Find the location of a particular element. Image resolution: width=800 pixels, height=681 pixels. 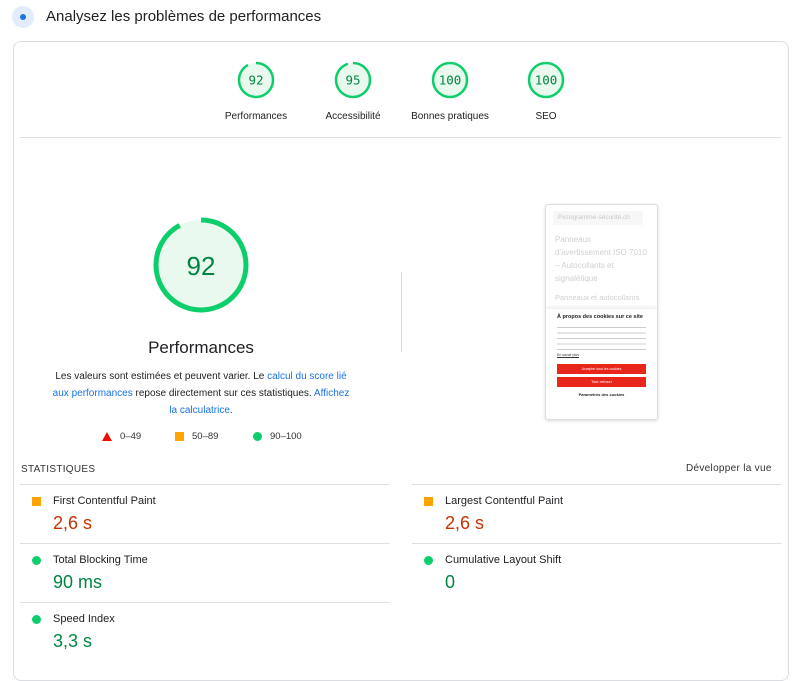

score-gauge: 95 is located at coordinates (353, 80).